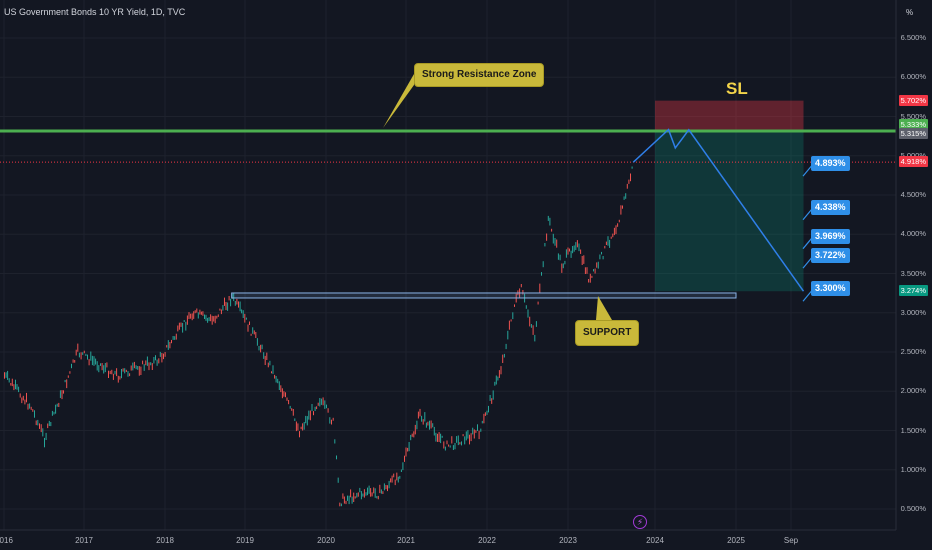 This screenshot has width=932, height=550. Describe the element at coordinates (484, 295) in the screenshot. I see `support-zone` at that location.